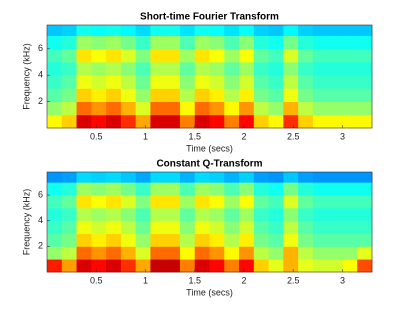 The height and width of the screenshot is (312, 415). What do you see at coordinates (40, 194) in the screenshot?
I see `y-tick-label: 6` at bounding box center [40, 194].